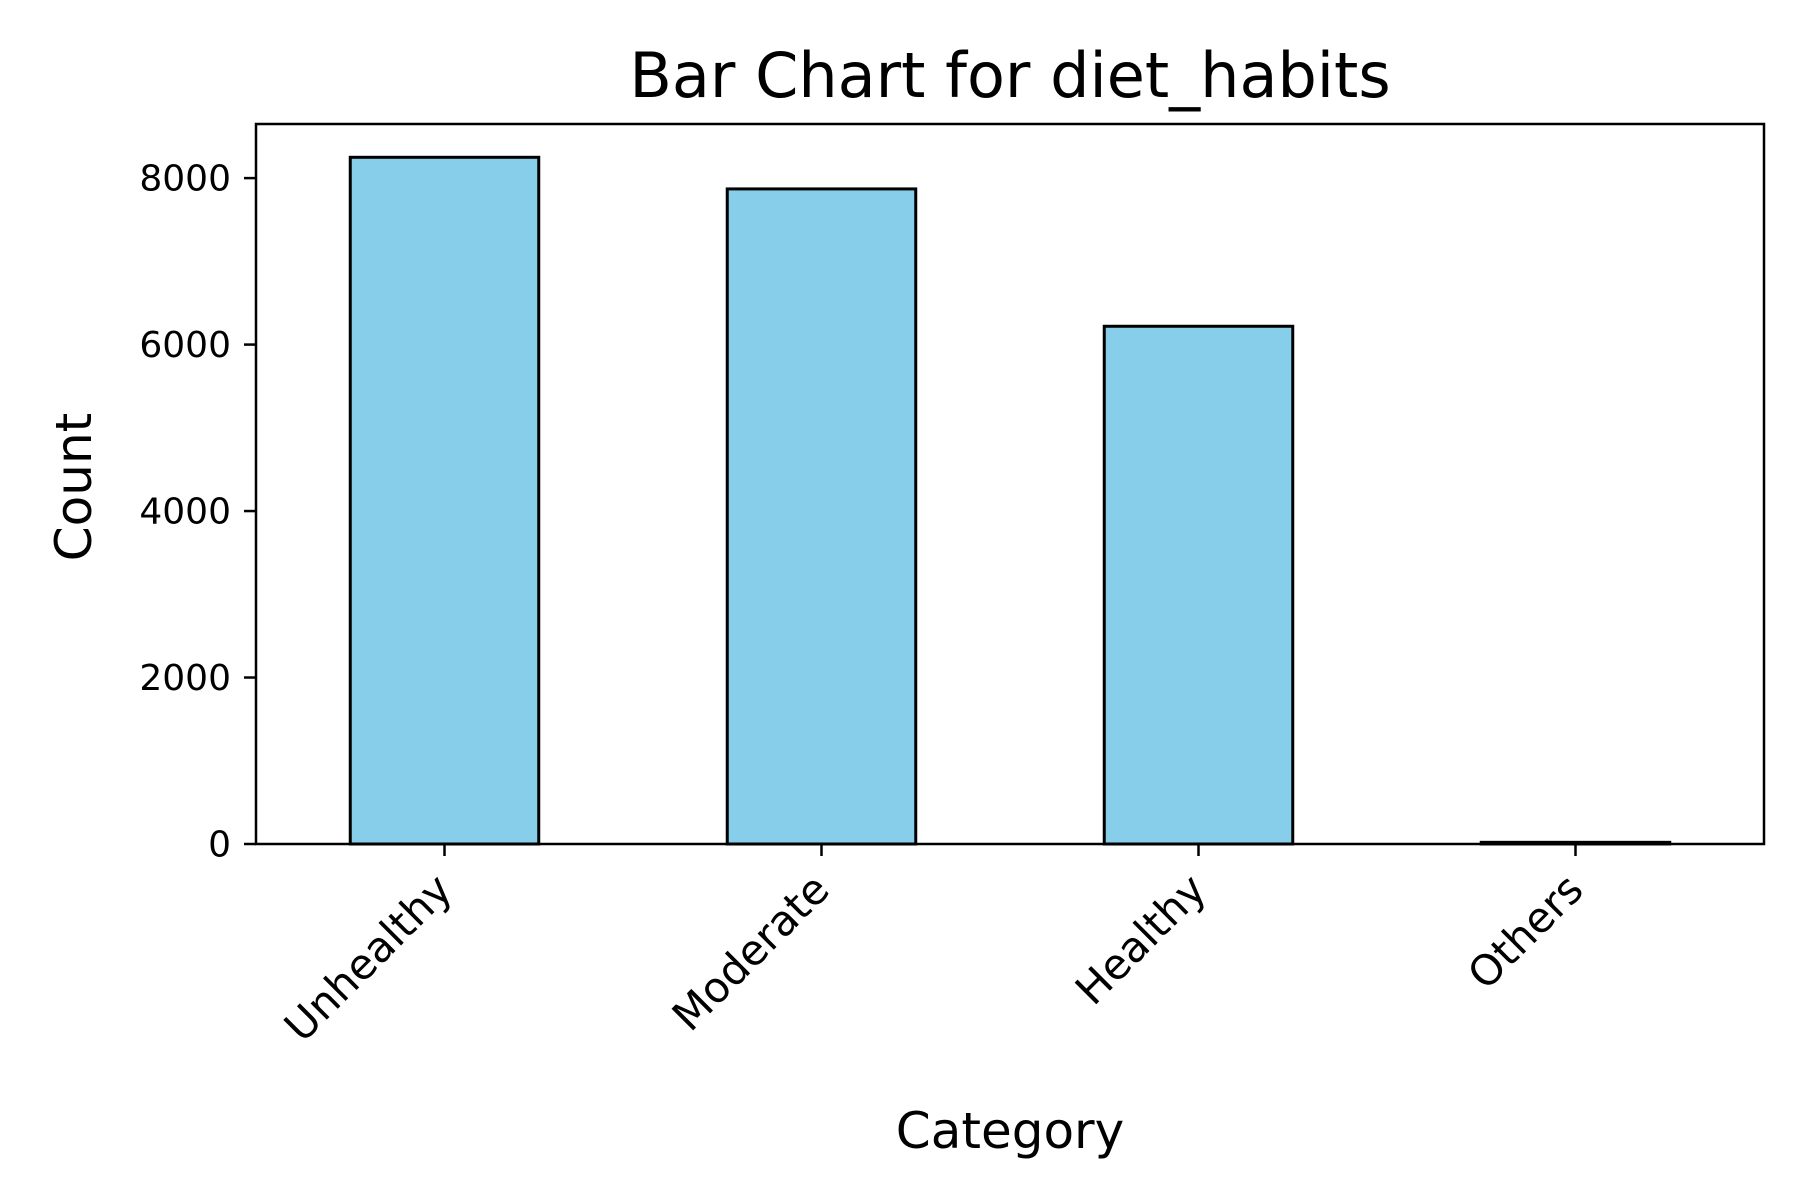 Image resolution: width=1800 pixels, height=1204 pixels. What do you see at coordinates (1198, 585) in the screenshot?
I see `bar-healthy` at bounding box center [1198, 585].